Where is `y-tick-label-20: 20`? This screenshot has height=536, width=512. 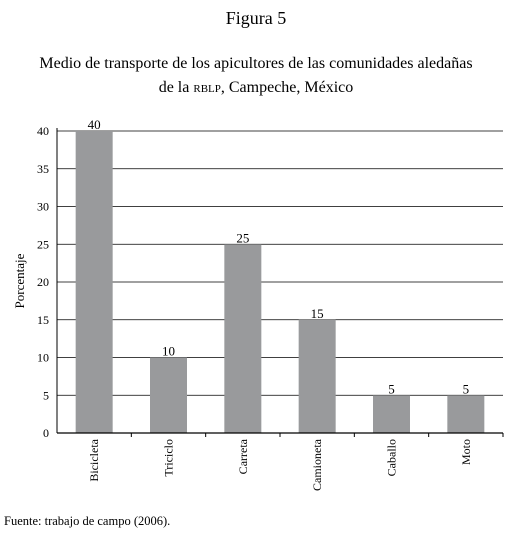
y-tick-label-20: 20 is located at coordinates (43, 282).